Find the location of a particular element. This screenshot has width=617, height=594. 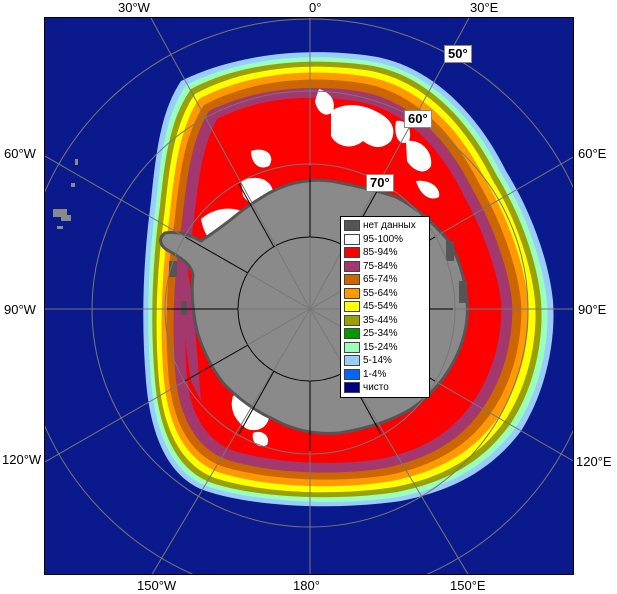

legend-item: 65-74% is located at coordinates (385, 279).